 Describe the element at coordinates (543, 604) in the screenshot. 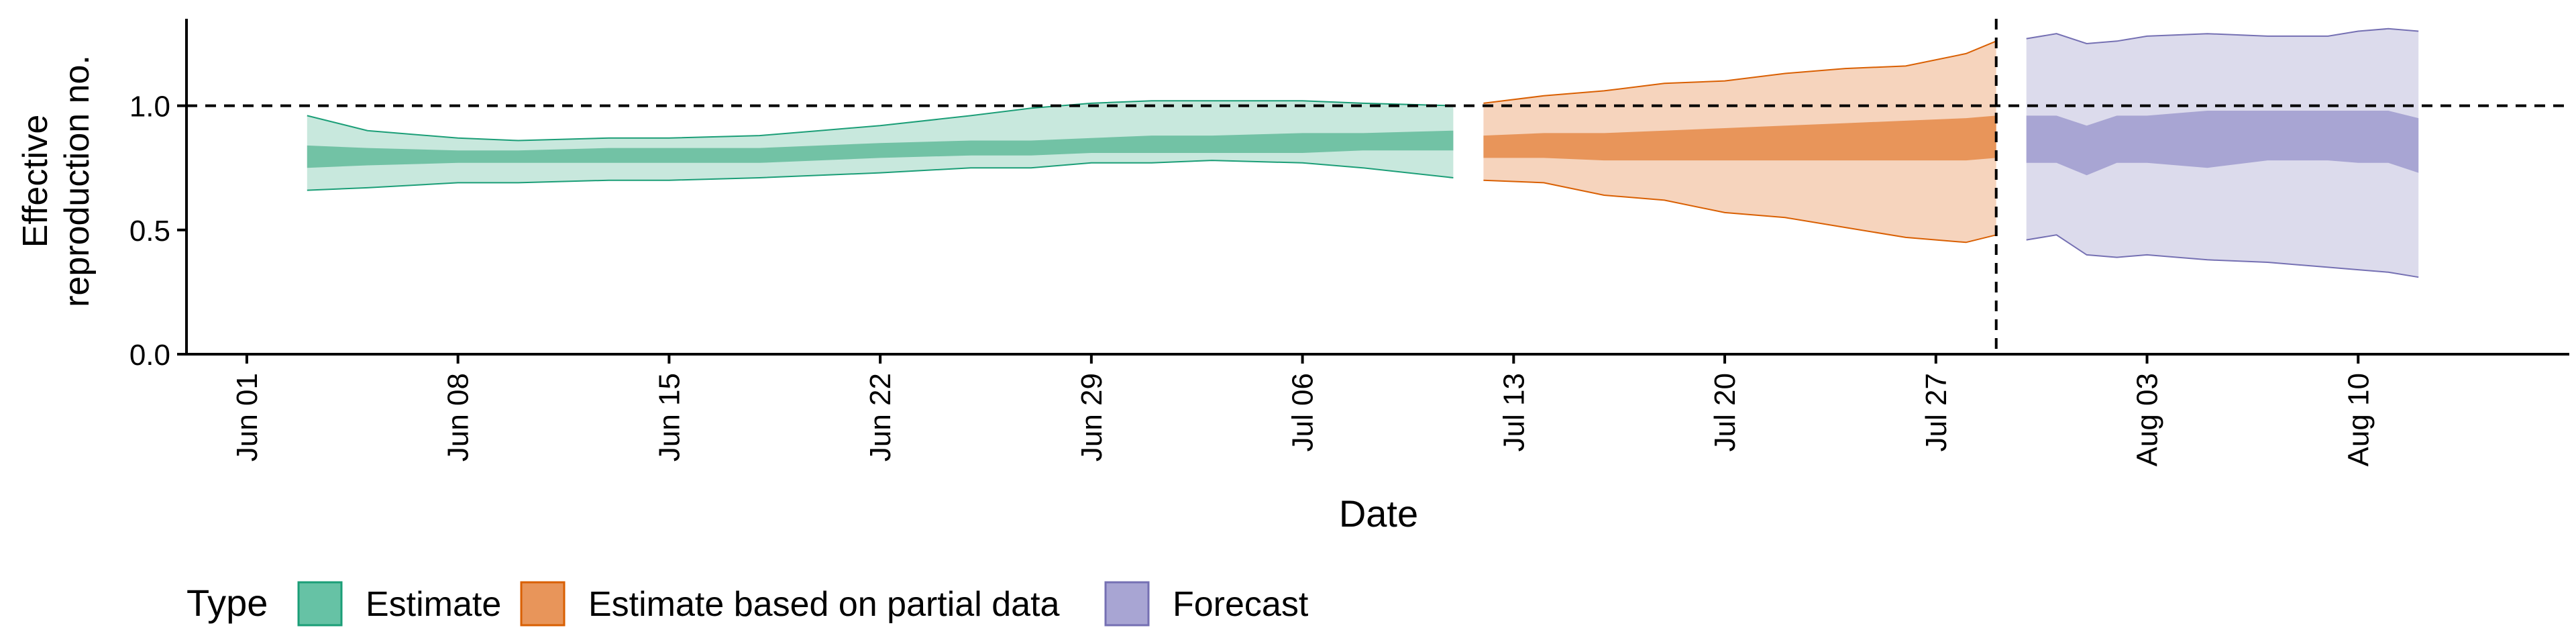

I see `legend-swatch-estimate-based-on-partial-data` at that location.